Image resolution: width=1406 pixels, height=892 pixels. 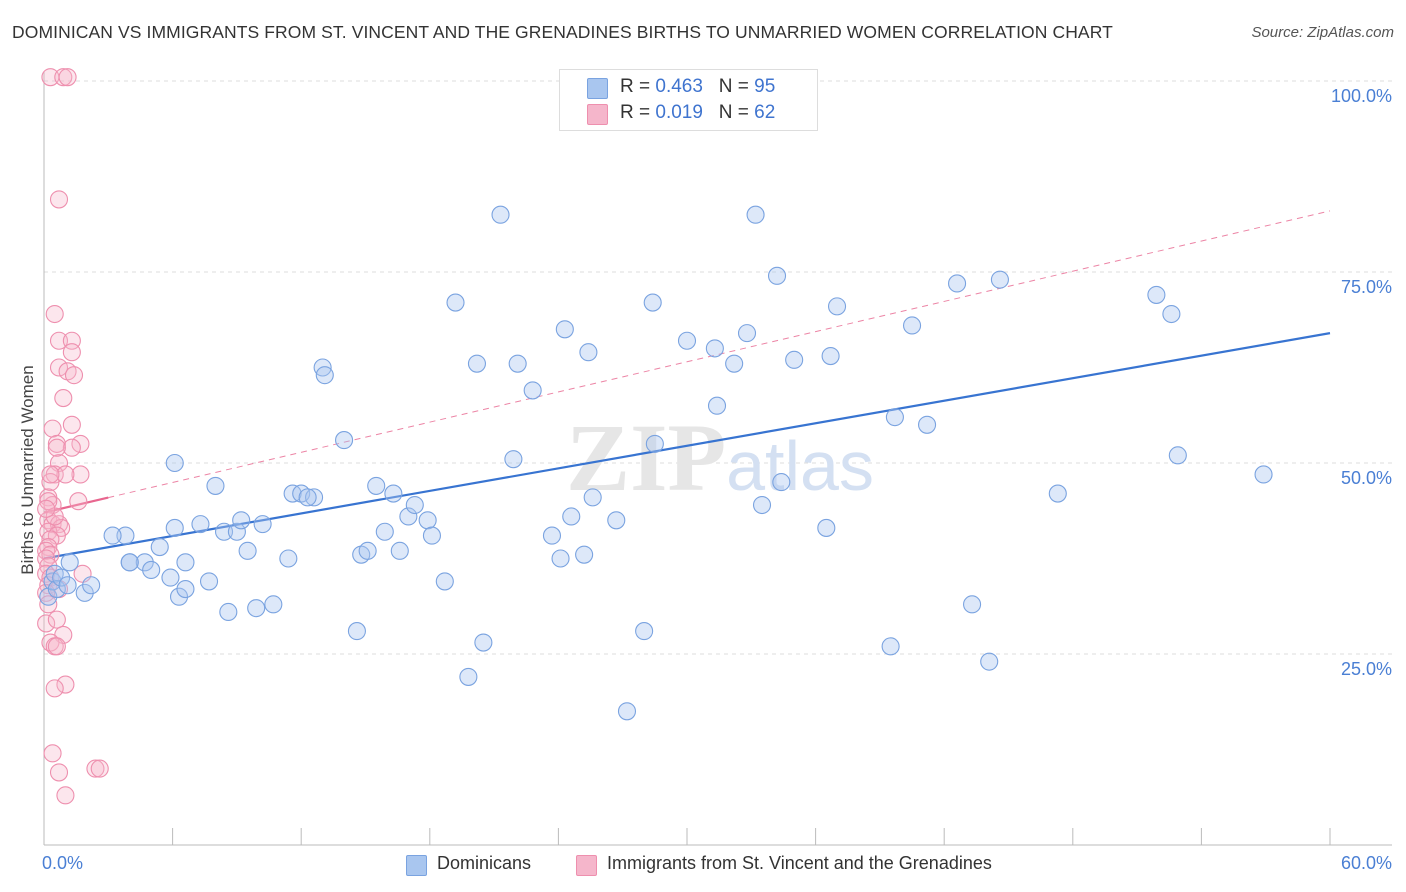 I want to click on source-label: Source: ZipAtlas.com, so click(x=1322, y=32).